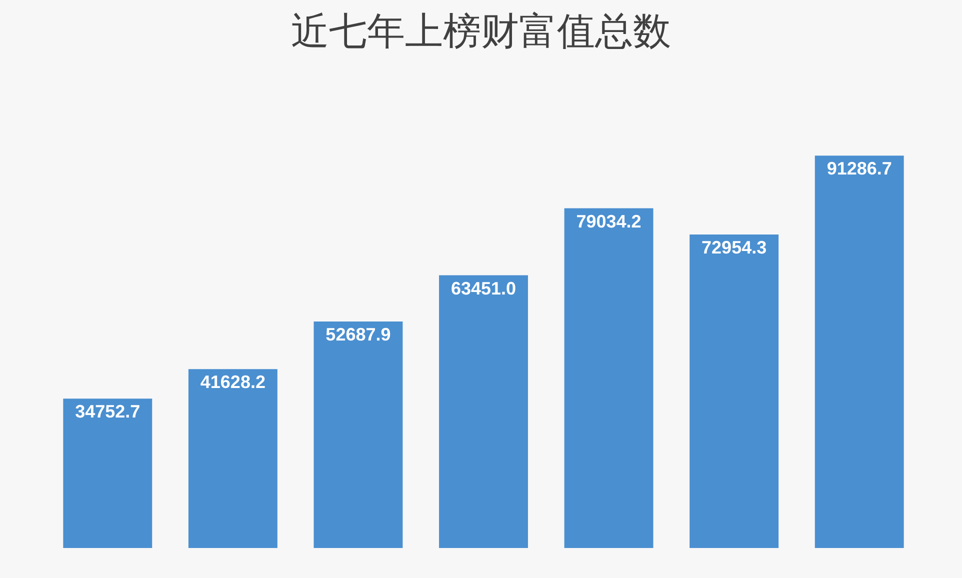 The width and height of the screenshot is (962, 578). What do you see at coordinates (859, 168) in the screenshot?
I see `data-label: 91286.7` at bounding box center [859, 168].